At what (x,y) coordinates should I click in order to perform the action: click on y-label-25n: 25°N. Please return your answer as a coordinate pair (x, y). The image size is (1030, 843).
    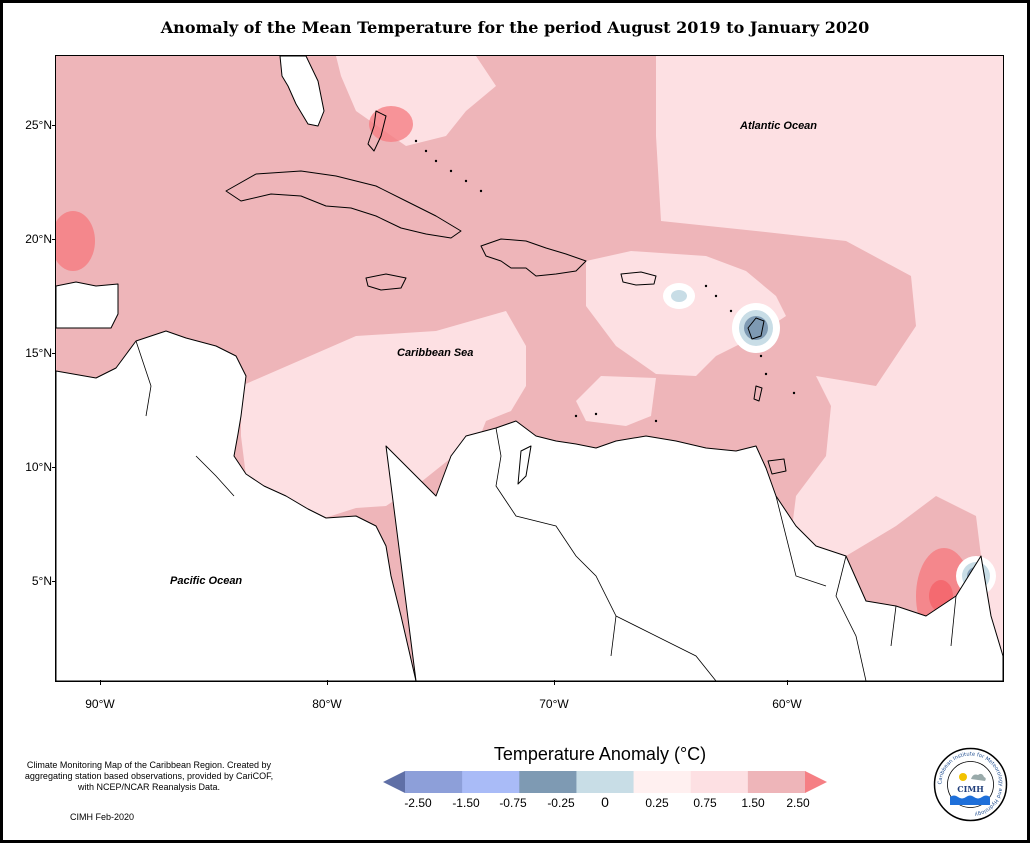
    Looking at the image, I should click on (38, 125).